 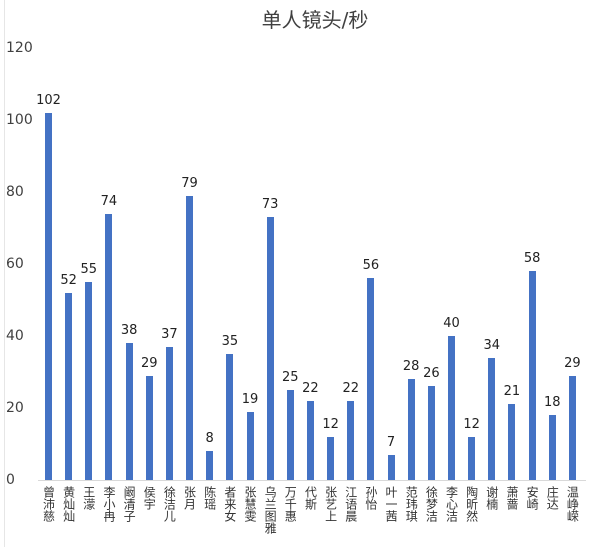 What do you see at coordinates (229, 504) in the screenshot?
I see `x-tick-label: 者来女` at bounding box center [229, 504].